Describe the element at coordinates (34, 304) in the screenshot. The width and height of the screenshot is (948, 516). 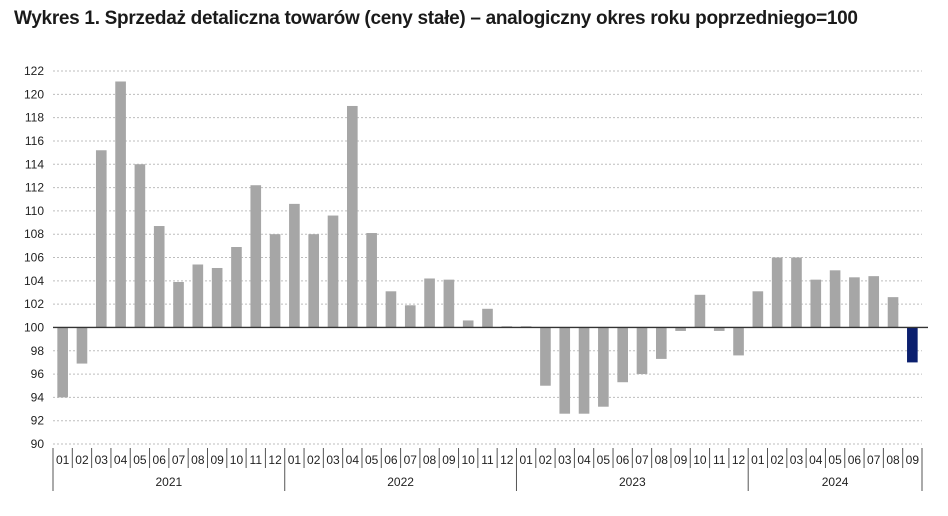
I see `y-tick-label: 102` at that location.